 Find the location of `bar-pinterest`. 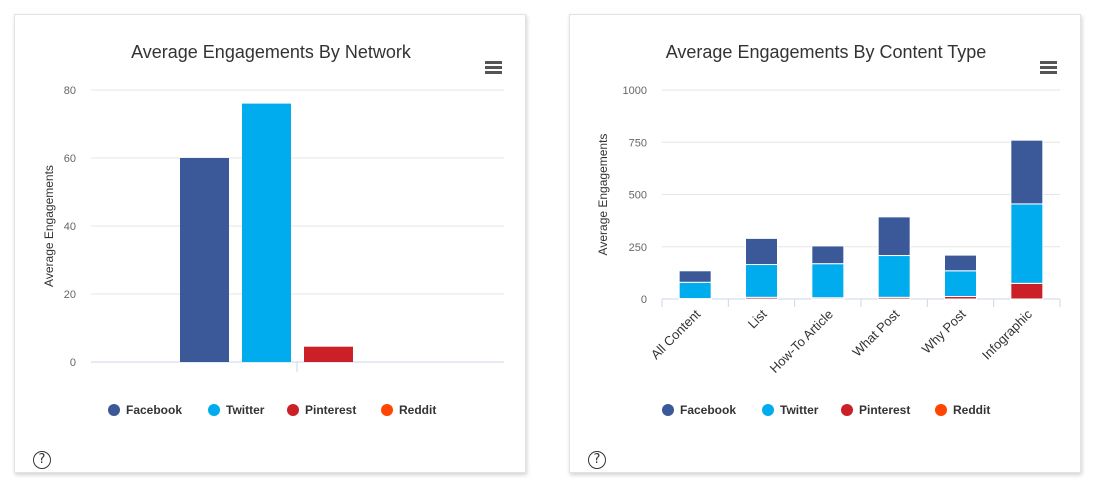

bar-pinterest is located at coordinates (328, 354).